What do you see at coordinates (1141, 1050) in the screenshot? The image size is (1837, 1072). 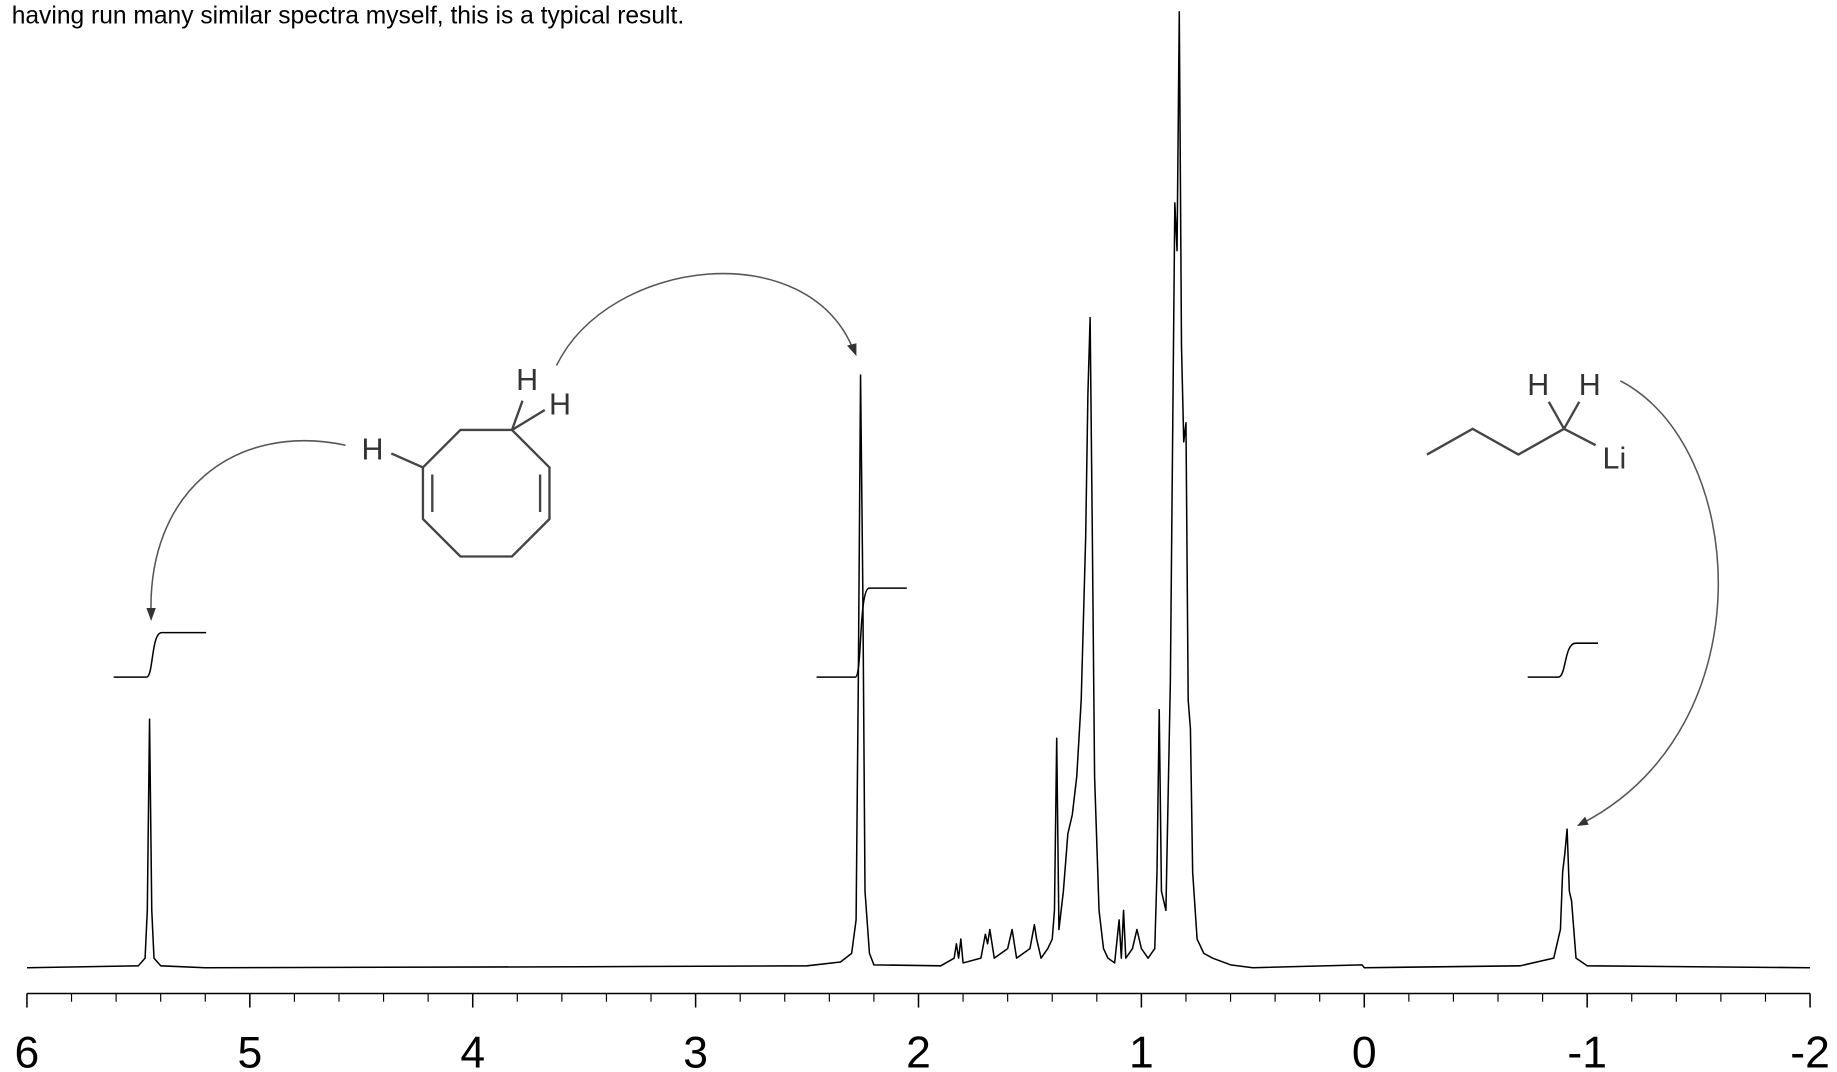 I see `x-tick-label: 1` at bounding box center [1141, 1050].